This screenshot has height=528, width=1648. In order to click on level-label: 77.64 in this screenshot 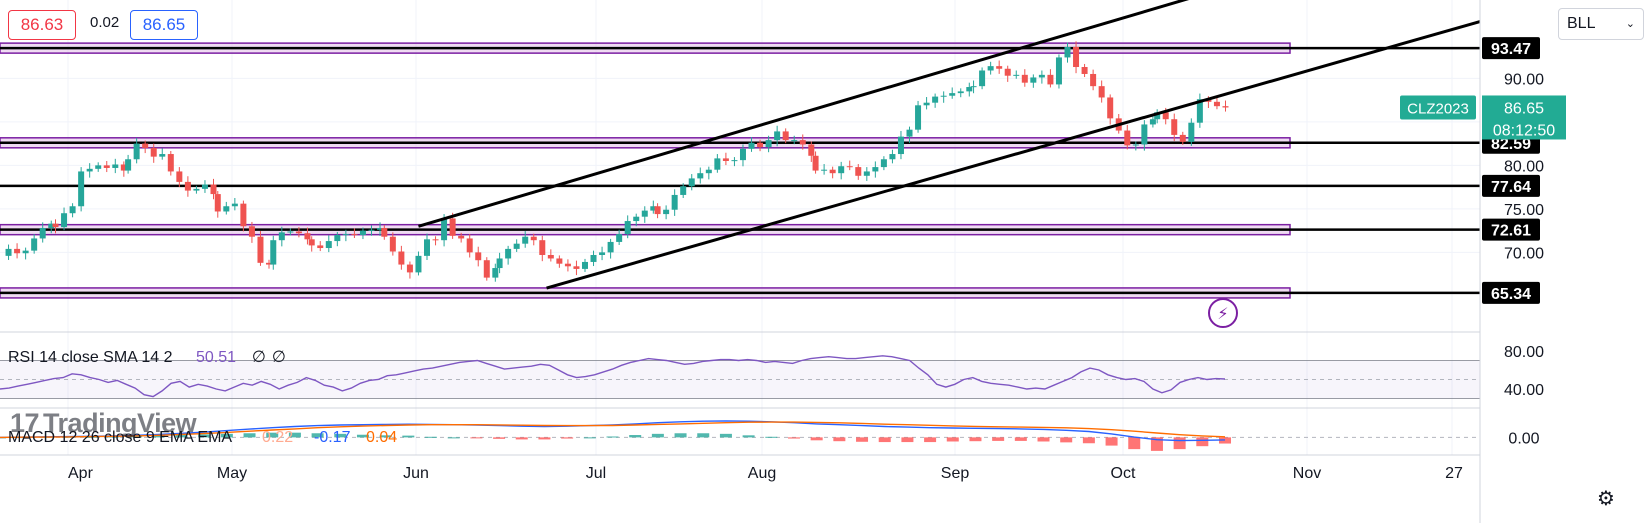, I will do `click(1511, 187)`.